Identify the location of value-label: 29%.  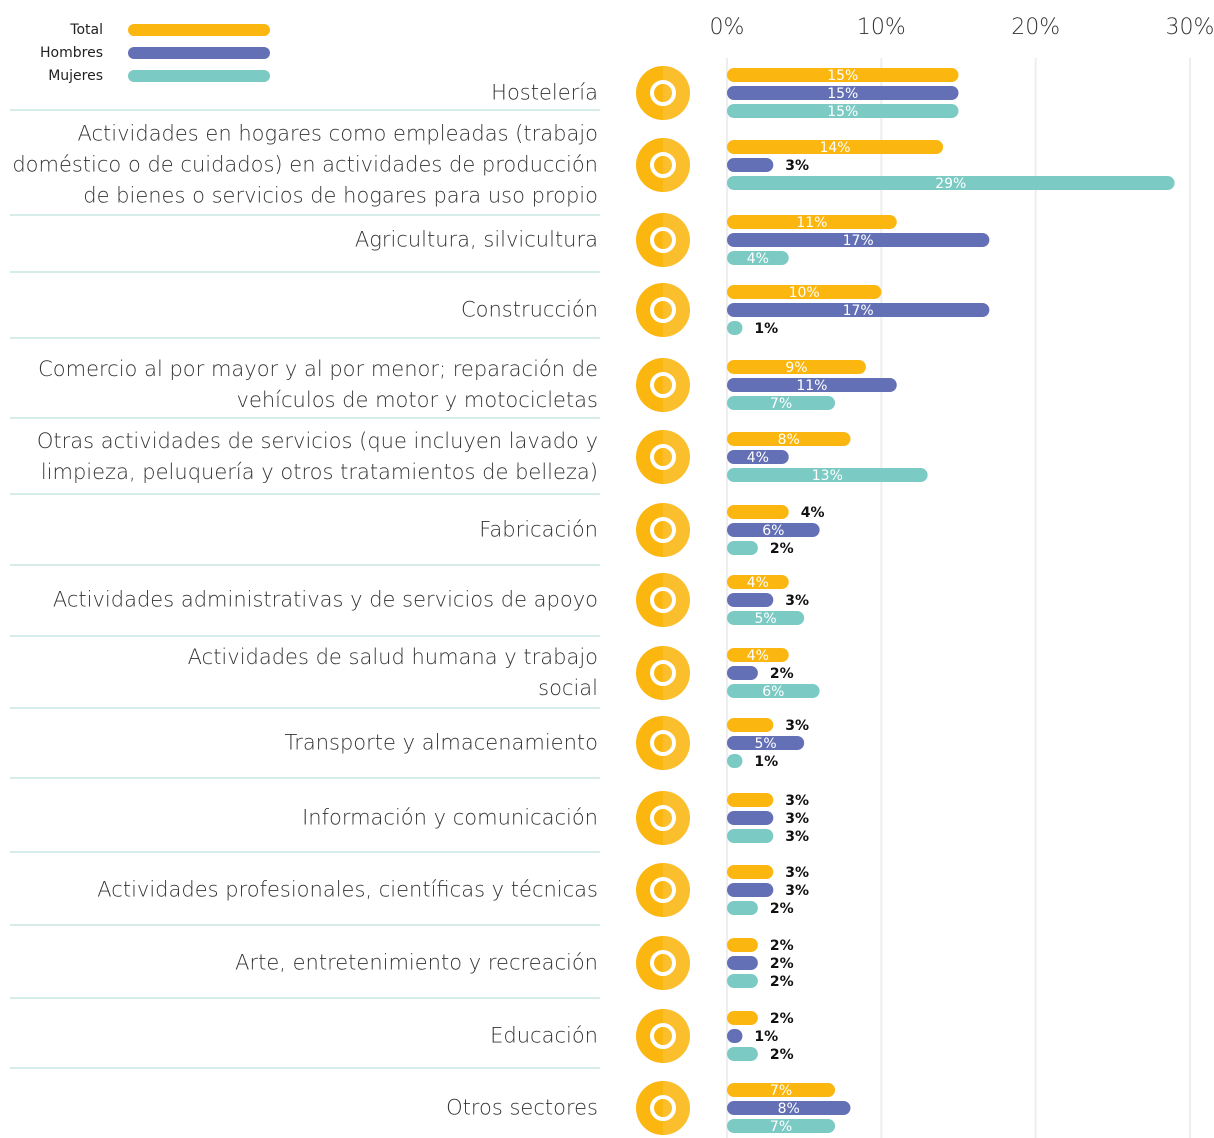
(950, 184).